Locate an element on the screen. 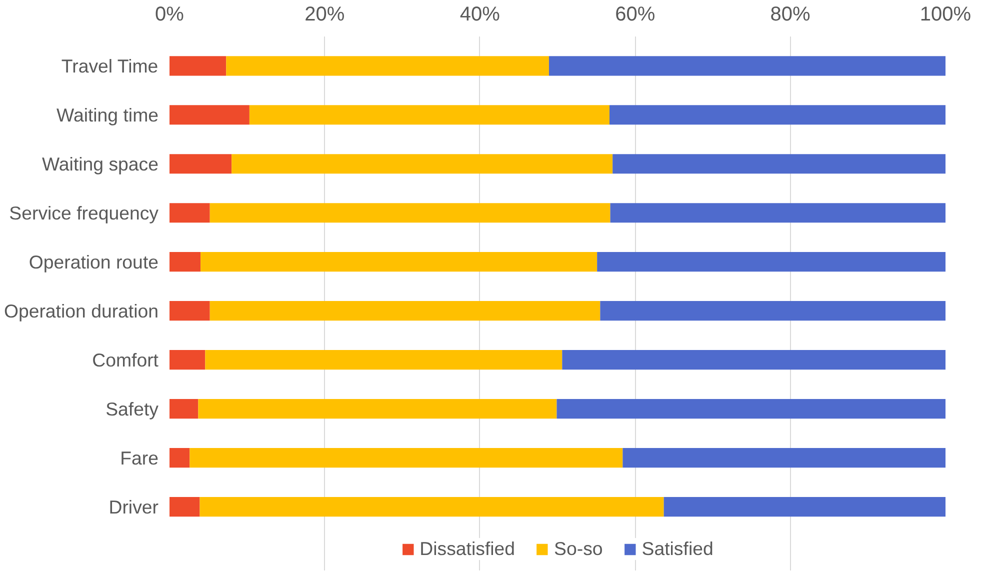  y-tick-label: Travel Time is located at coordinates (109, 65).